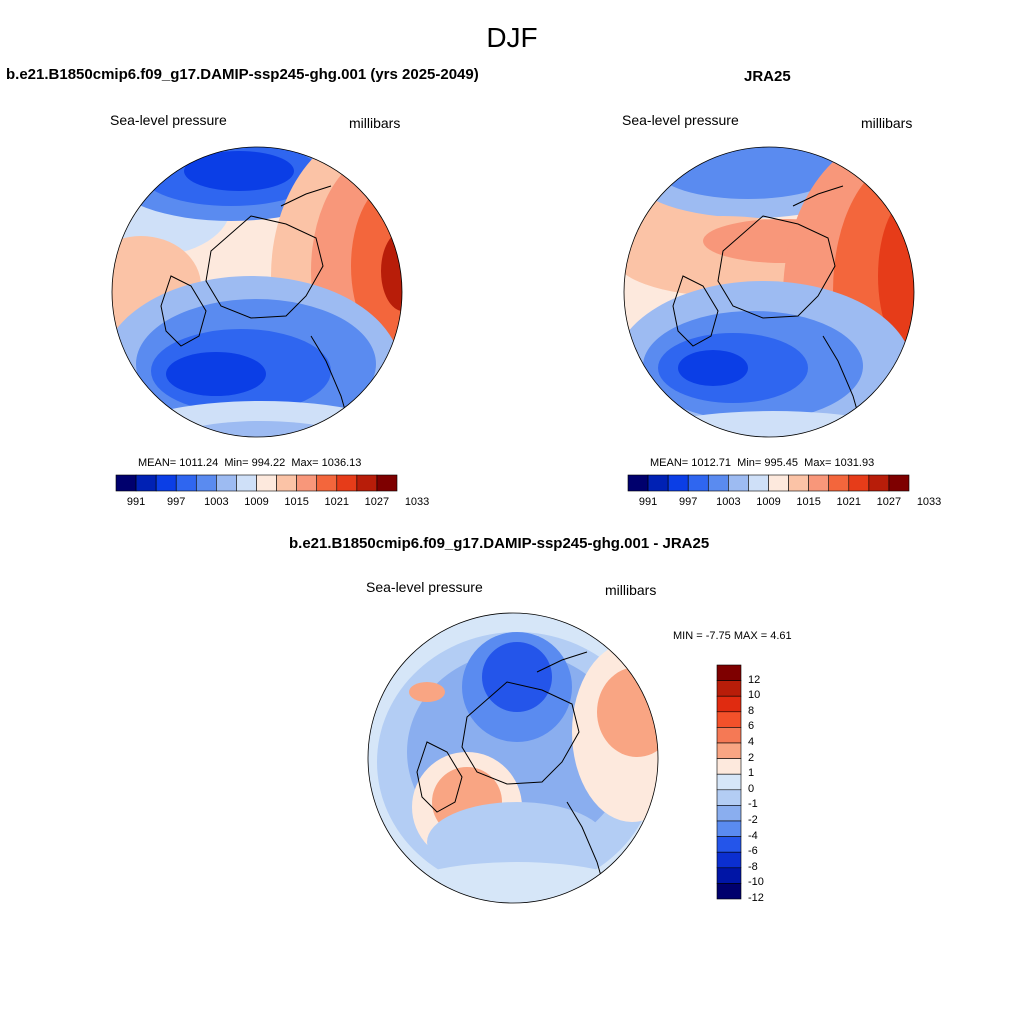  I want to click on panel3-colorbar-tick-label: 10, so click(754, 695).